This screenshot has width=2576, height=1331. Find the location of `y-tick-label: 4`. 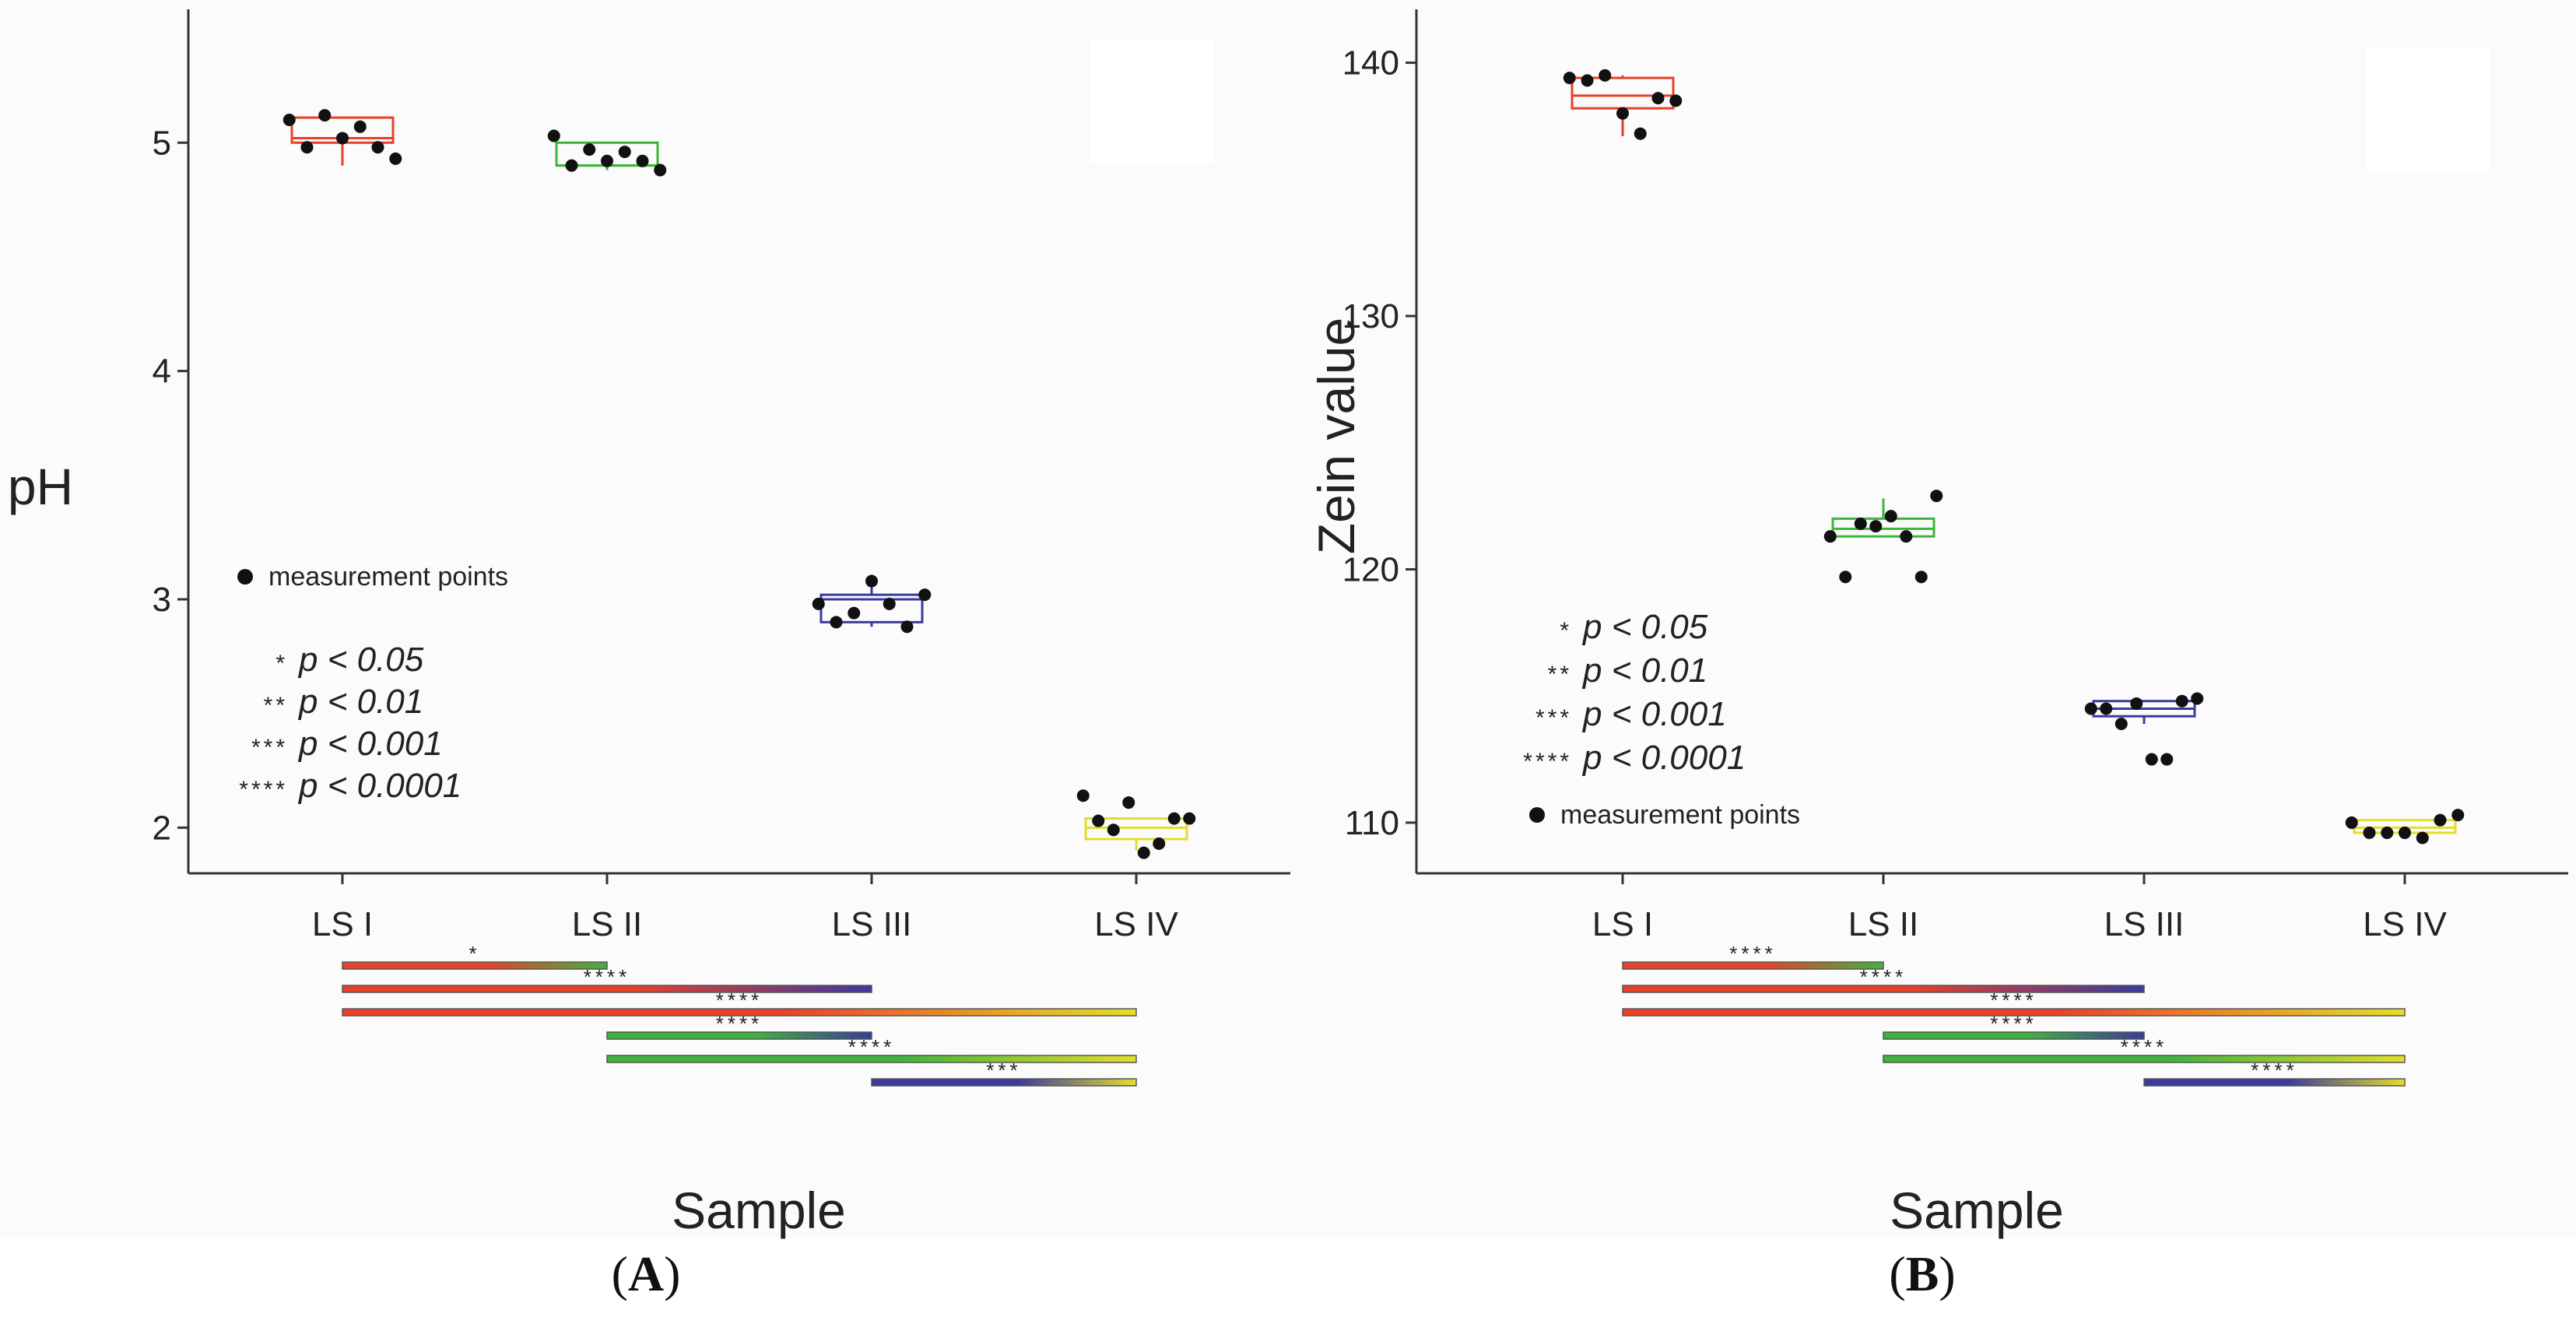

y-tick-label: 4 is located at coordinates (162, 372).